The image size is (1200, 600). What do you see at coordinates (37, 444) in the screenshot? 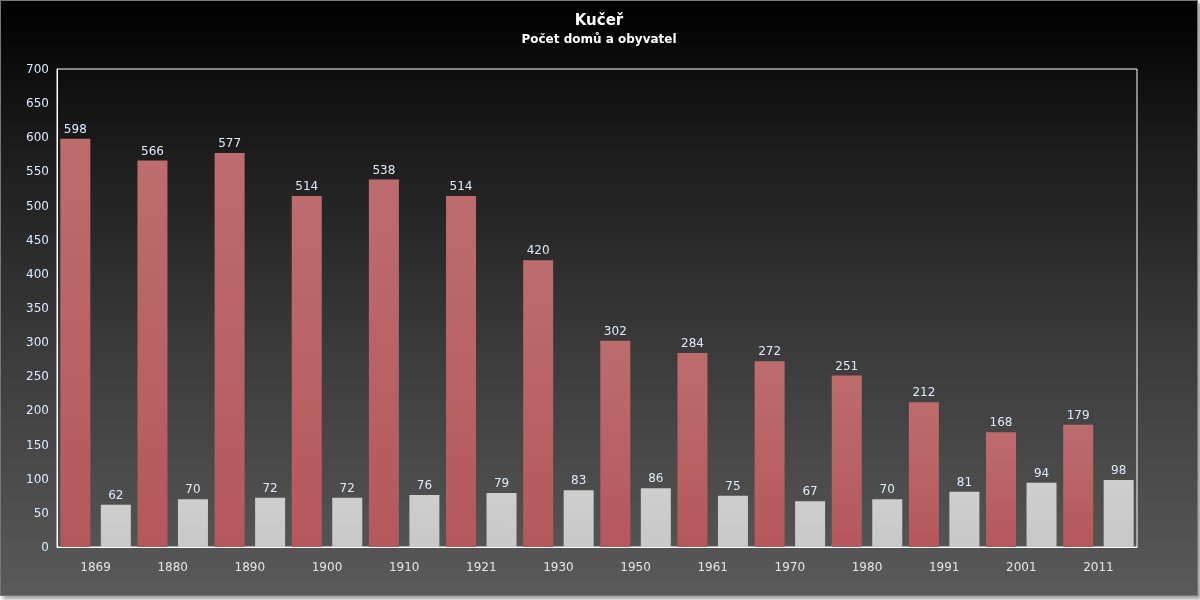
I see `y-tick-label: 150` at bounding box center [37, 444].